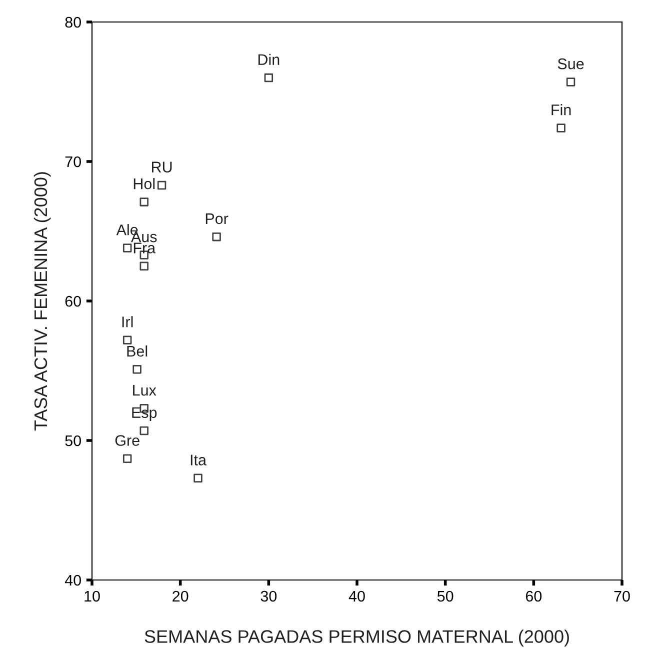 Image resolution: width=649 pixels, height=657 pixels. I want to click on x-tick-label: 20, so click(180, 596).